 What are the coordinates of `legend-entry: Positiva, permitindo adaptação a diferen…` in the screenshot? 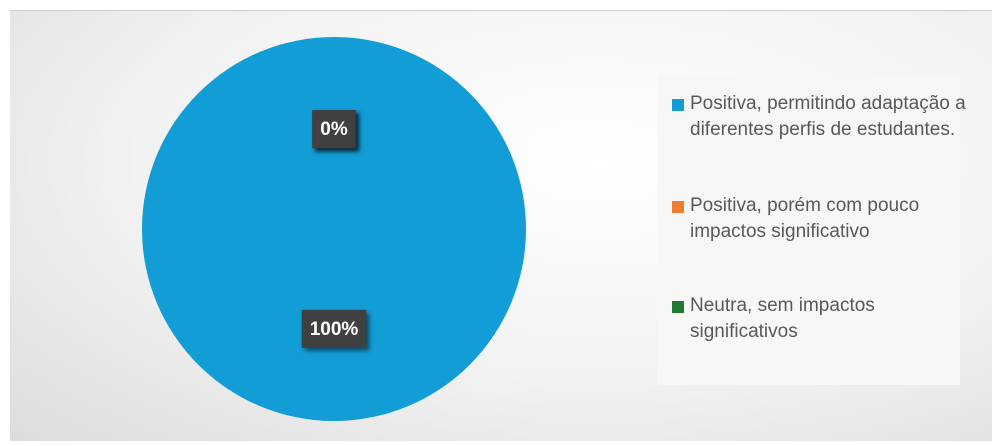 It's located at (821, 117).